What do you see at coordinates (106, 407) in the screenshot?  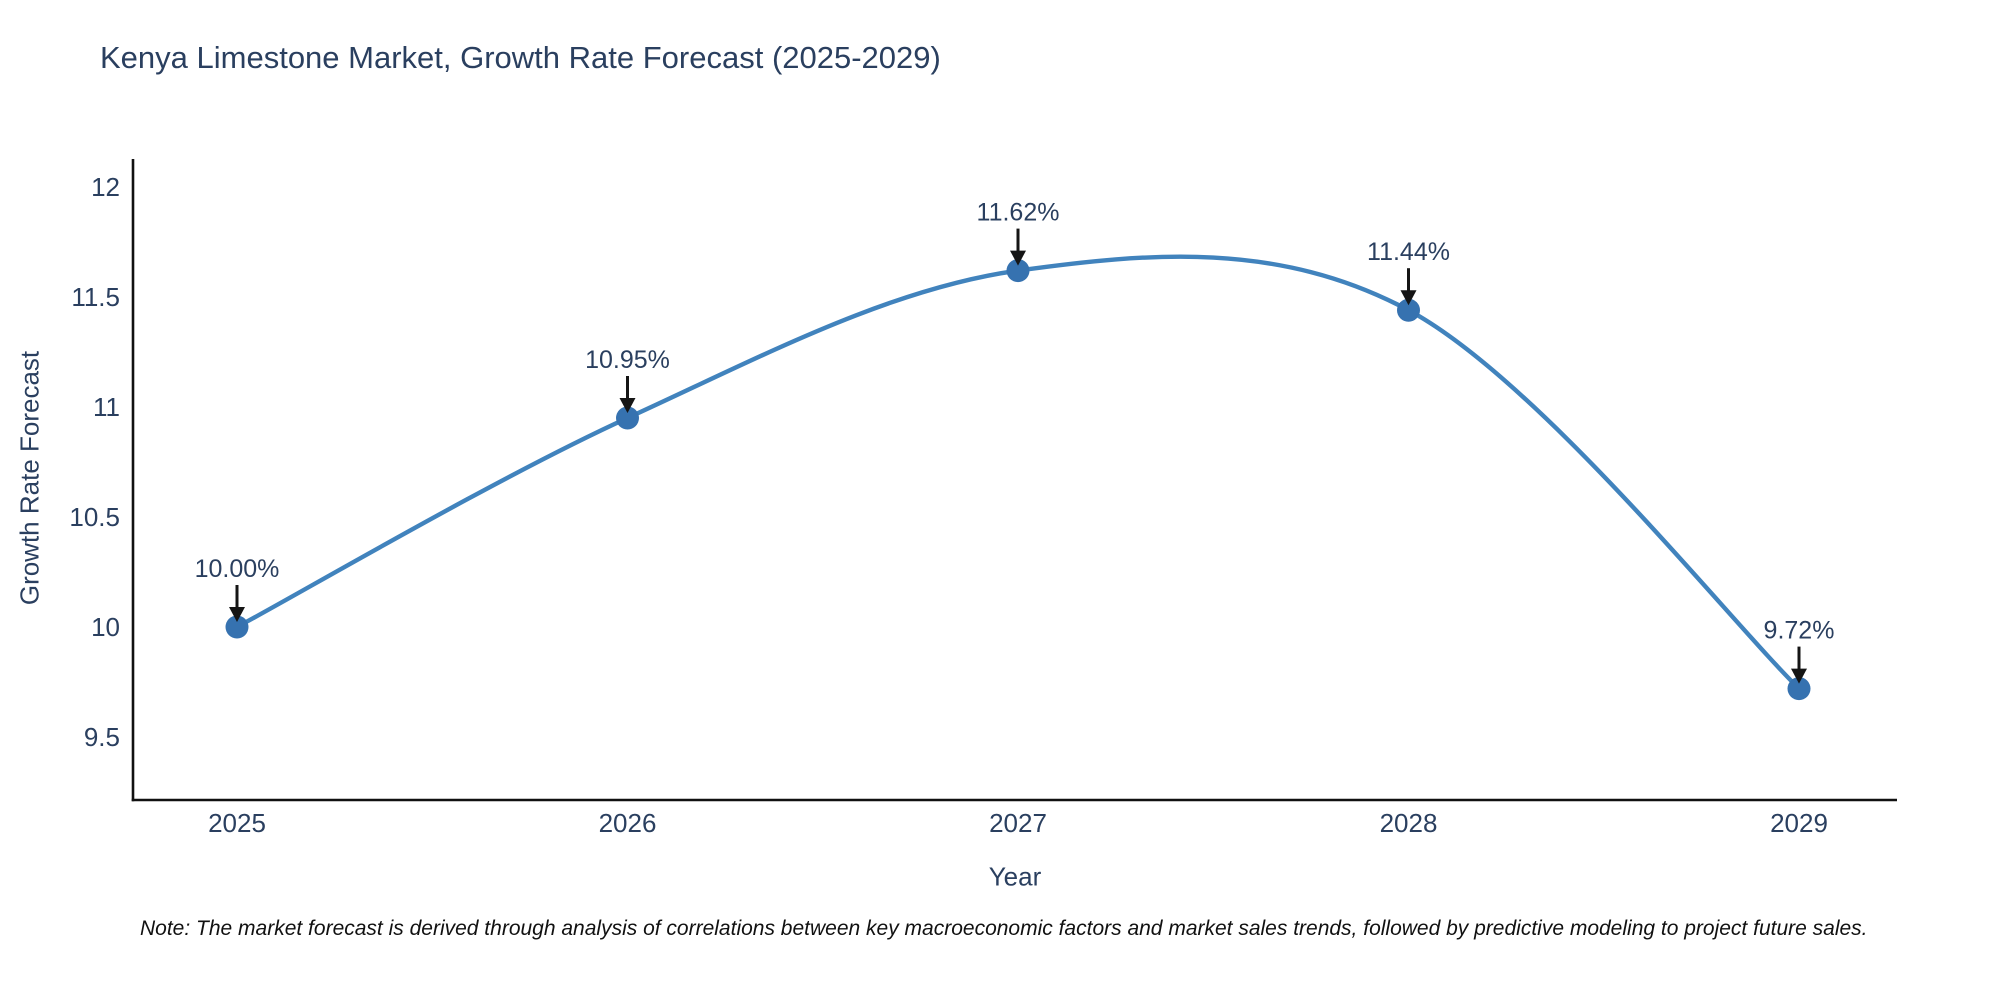 I see `y-tick-label: 11` at bounding box center [106, 407].